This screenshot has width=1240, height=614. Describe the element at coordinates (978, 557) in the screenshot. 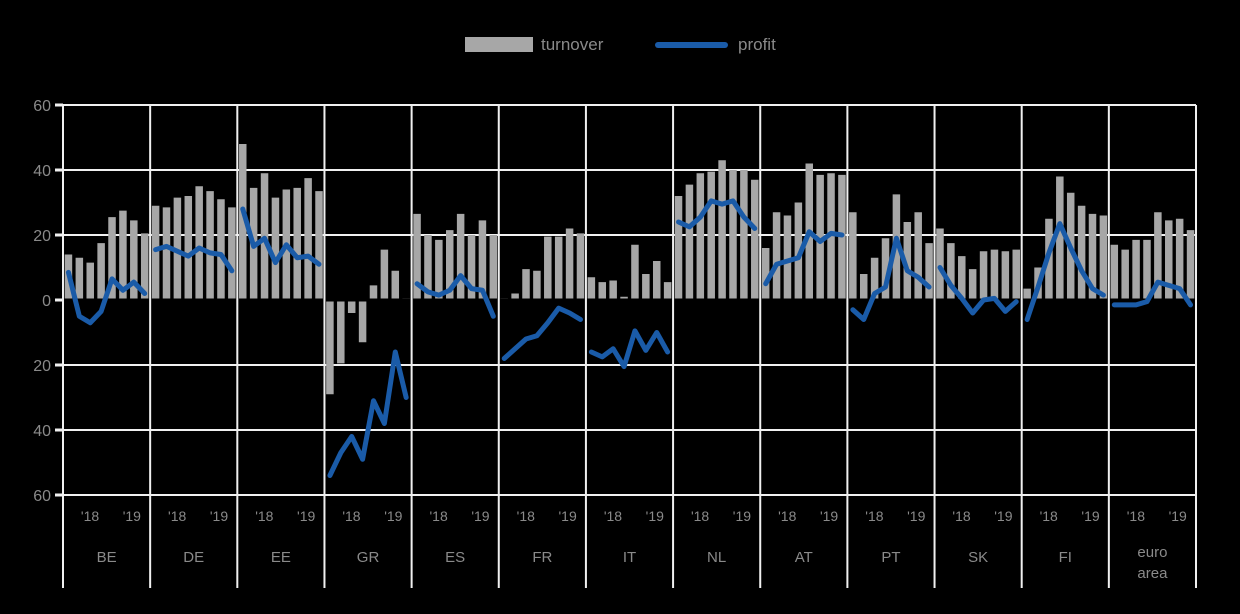

I see `panel-country-label: SK` at that location.